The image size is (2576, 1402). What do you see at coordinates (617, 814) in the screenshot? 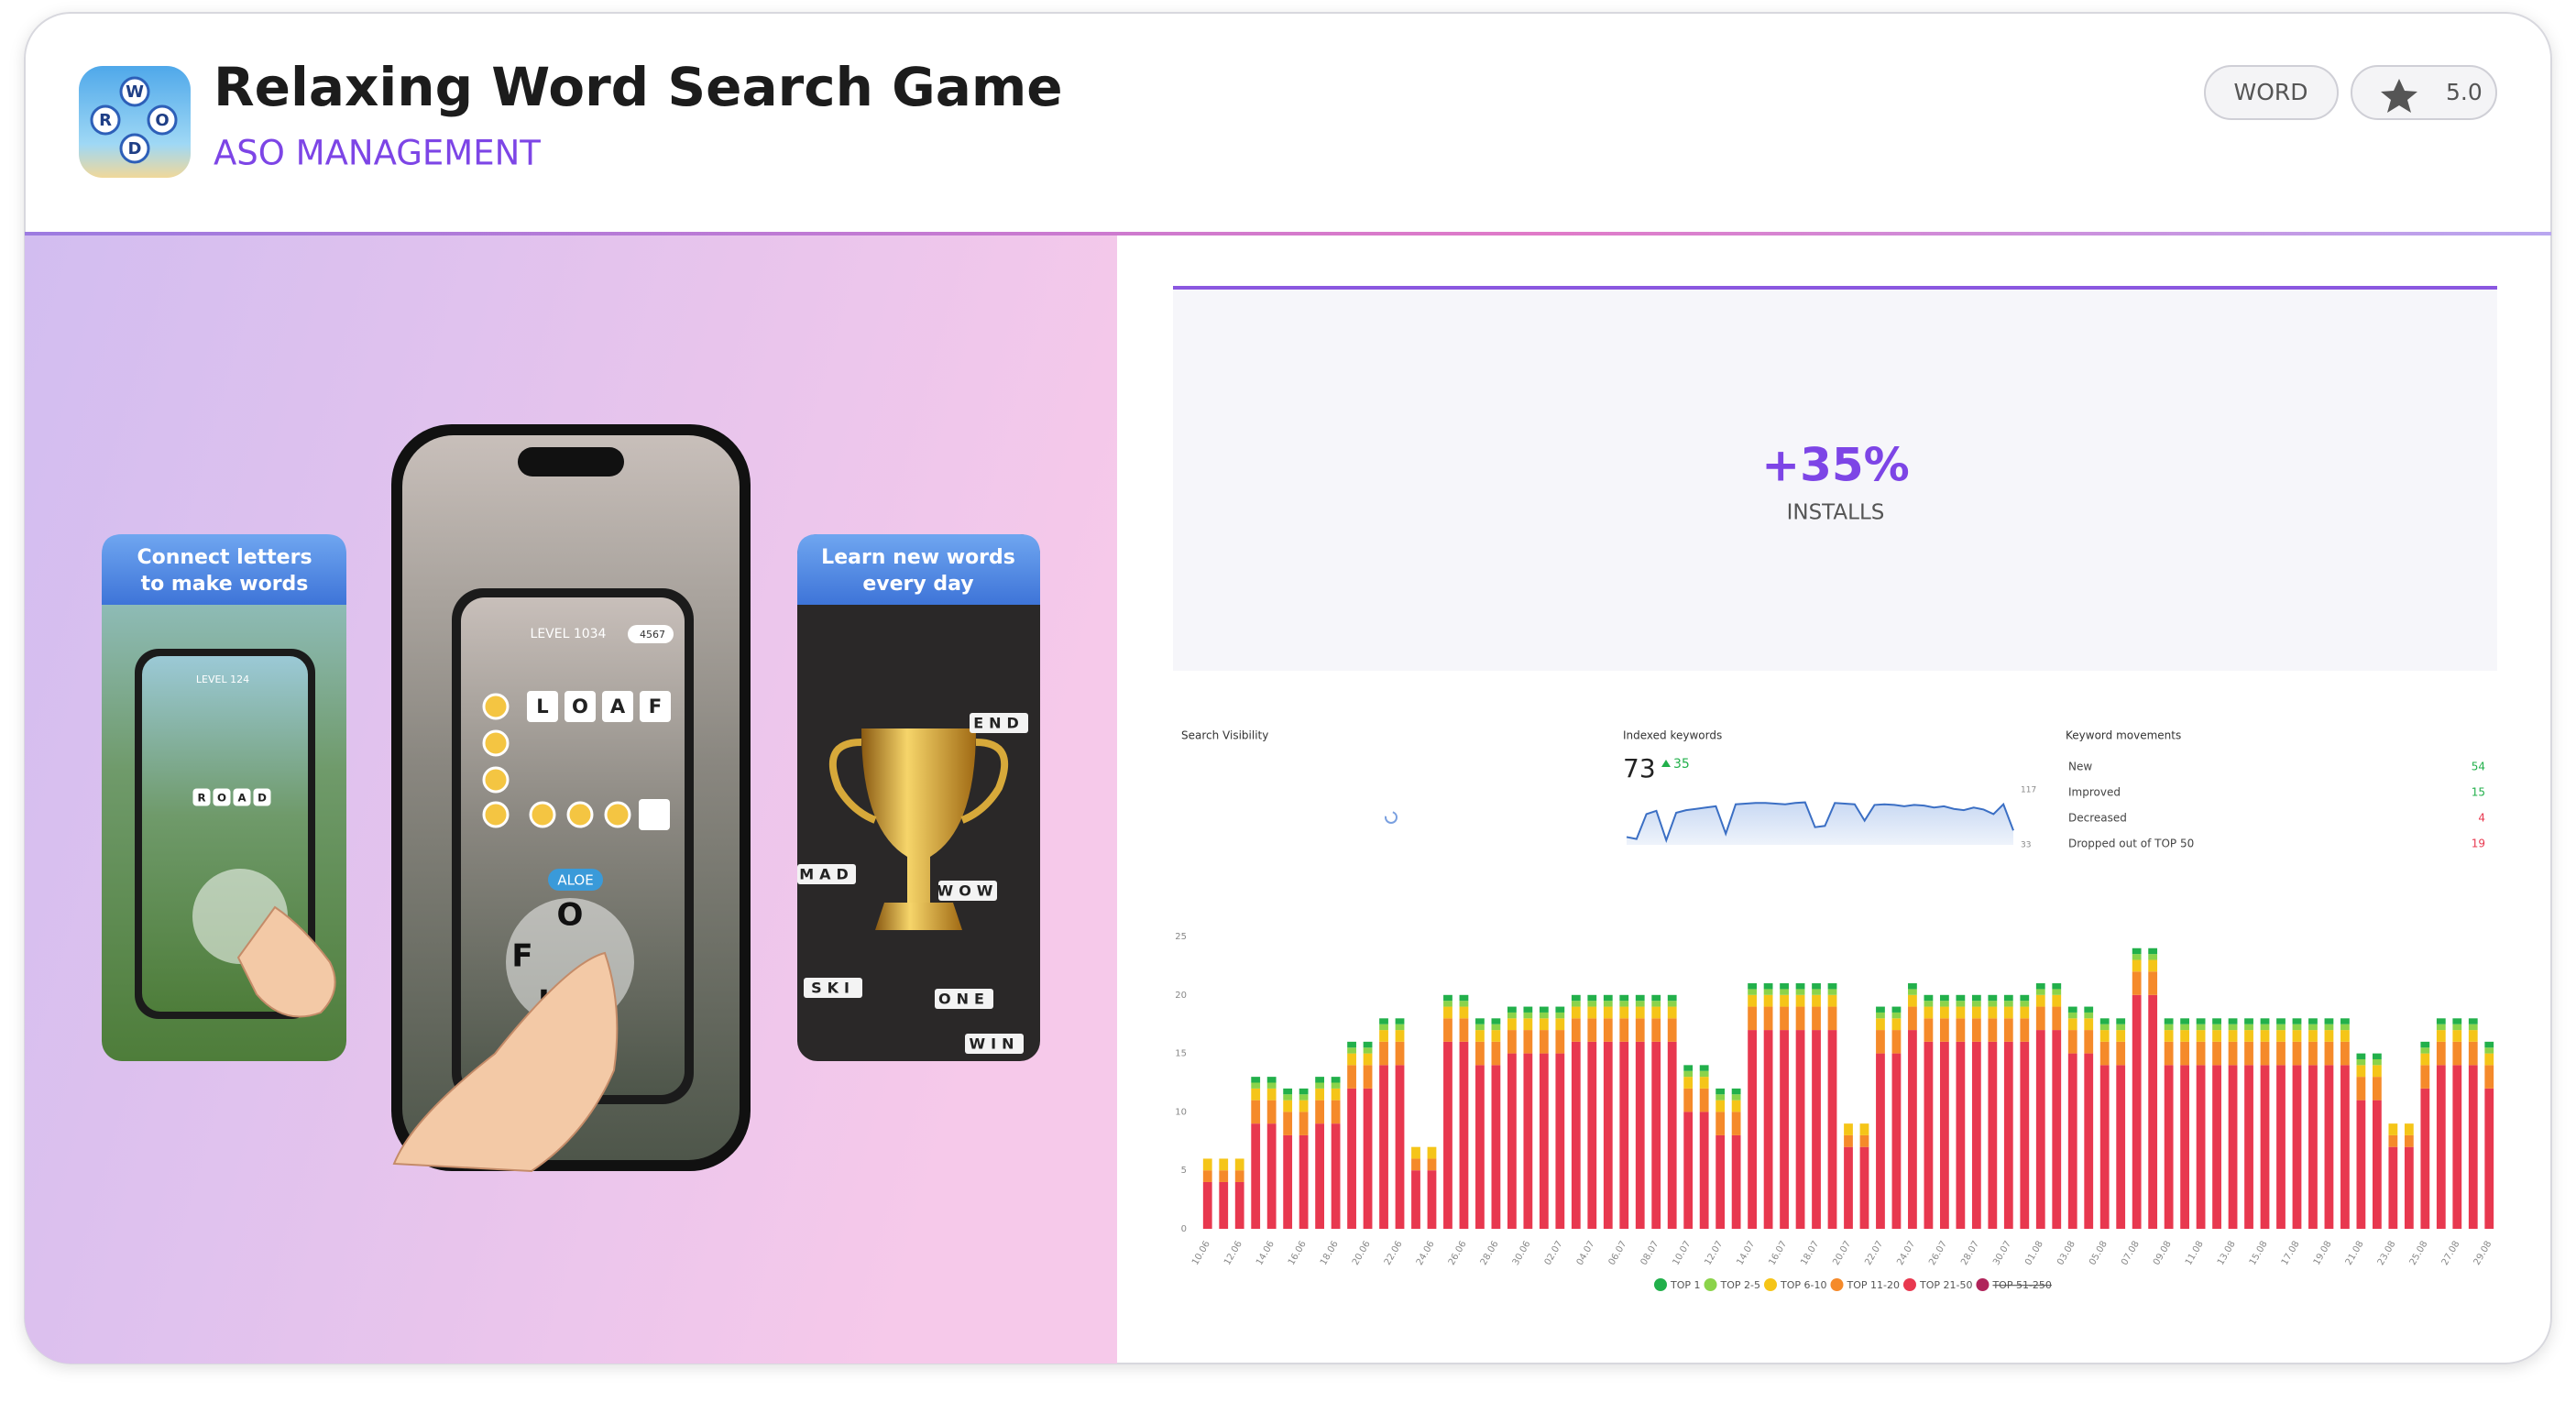
I see `coin` at bounding box center [617, 814].